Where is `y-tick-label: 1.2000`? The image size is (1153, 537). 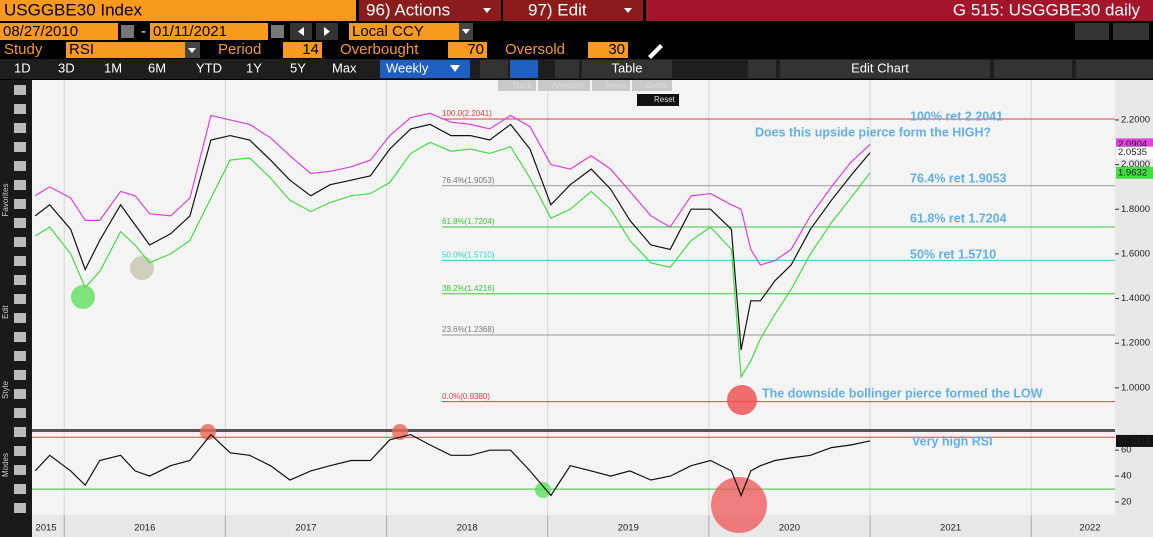
y-tick-label: 1.2000 is located at coordinates (1135, 343).